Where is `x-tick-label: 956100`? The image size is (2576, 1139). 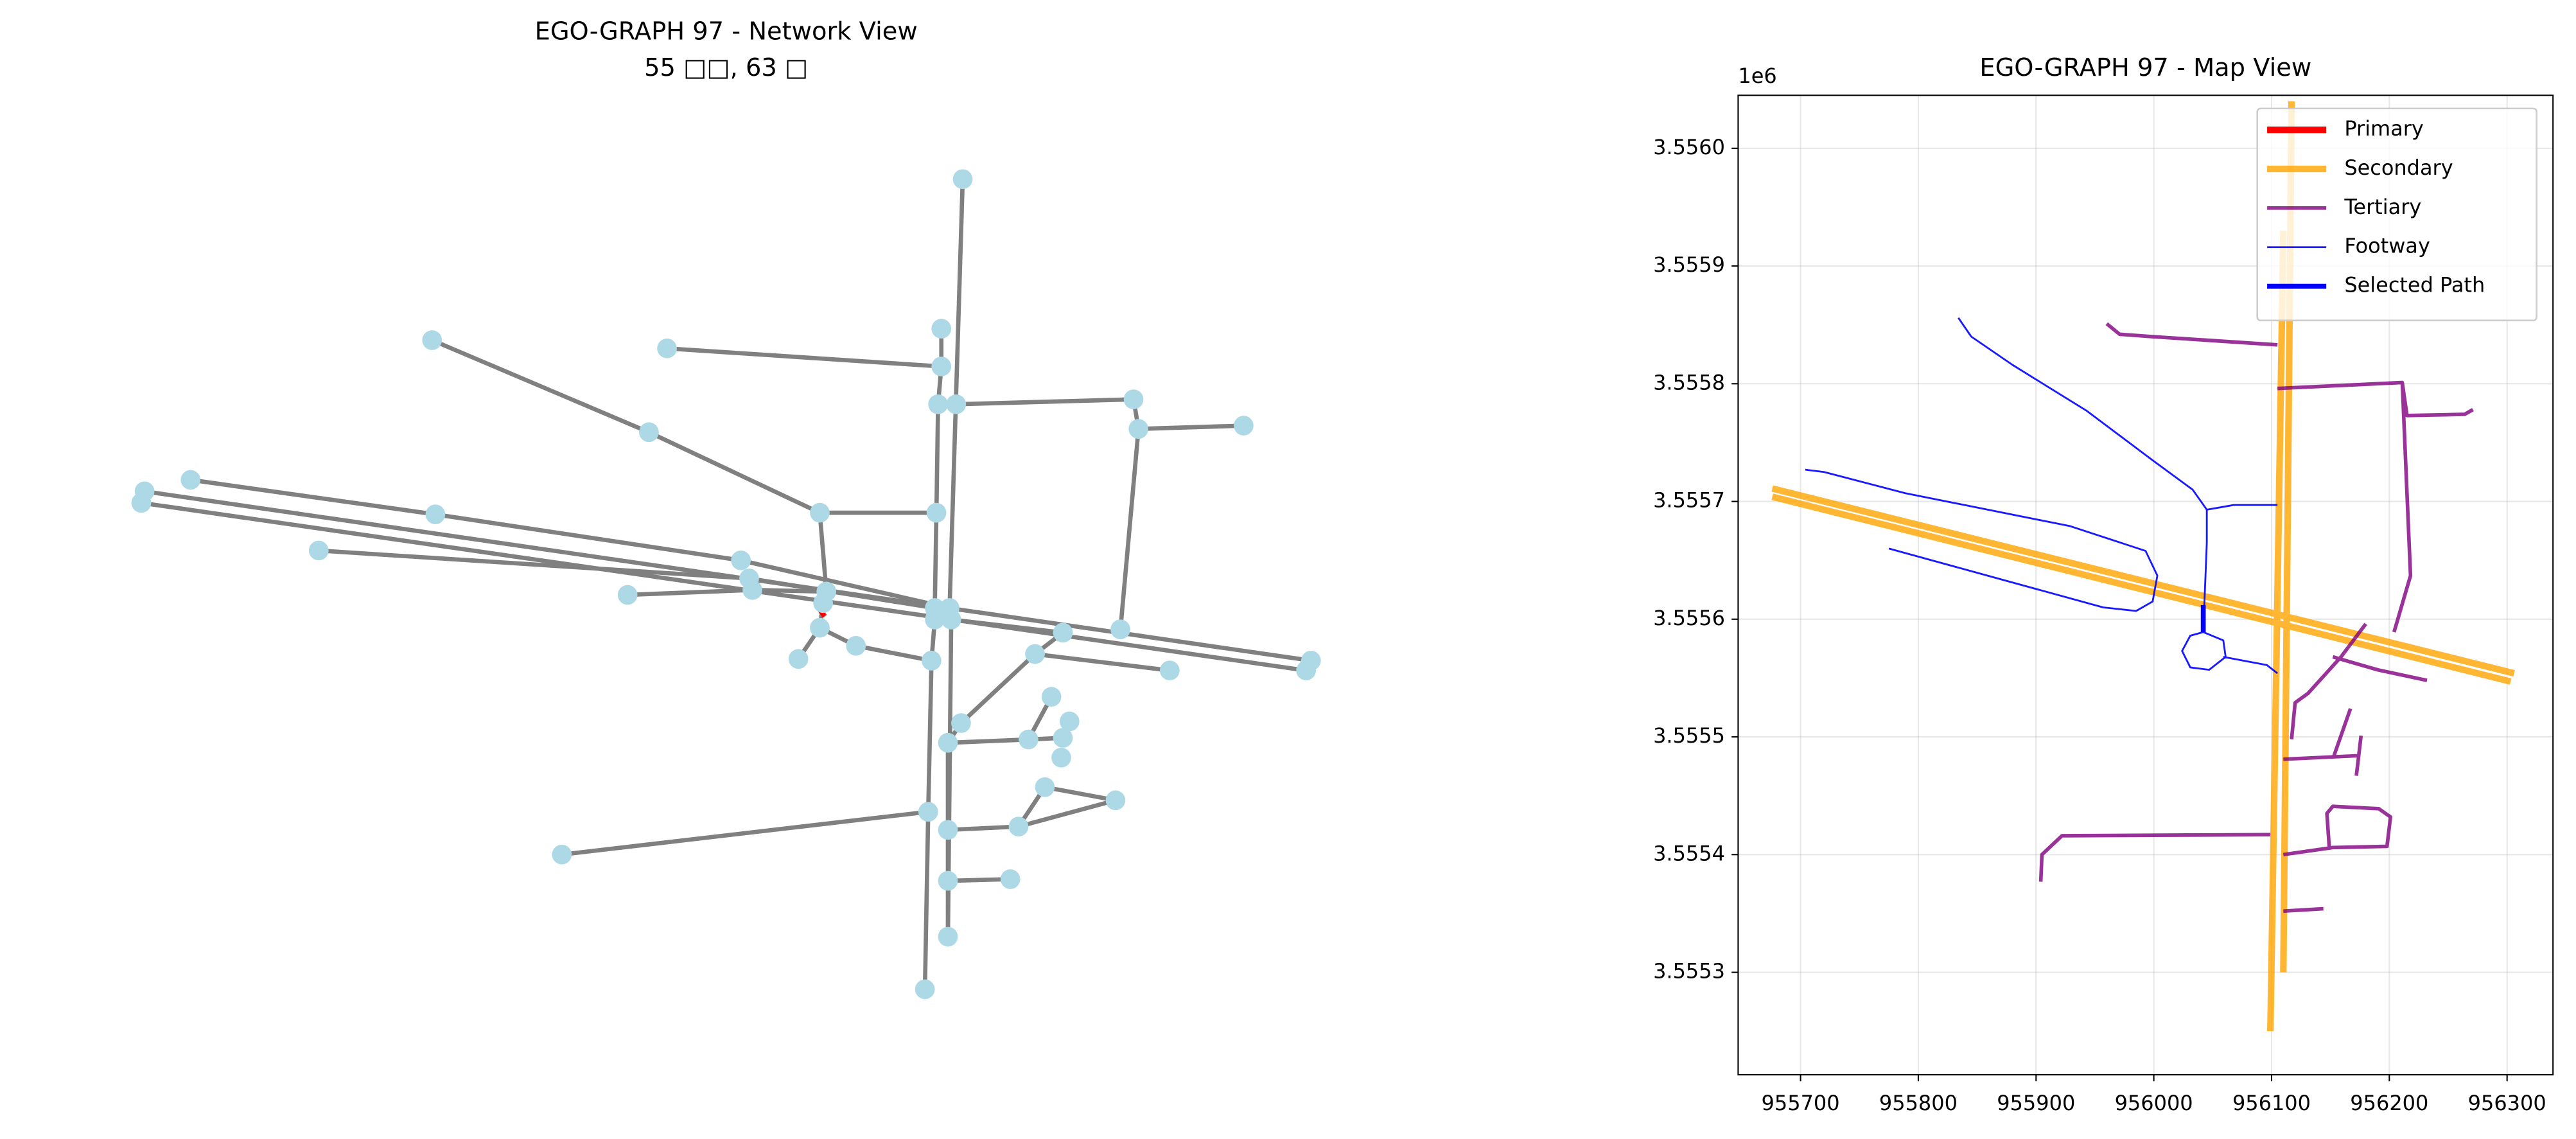
x-tick-label: 956100 is located at coordinates (2271, 1103).